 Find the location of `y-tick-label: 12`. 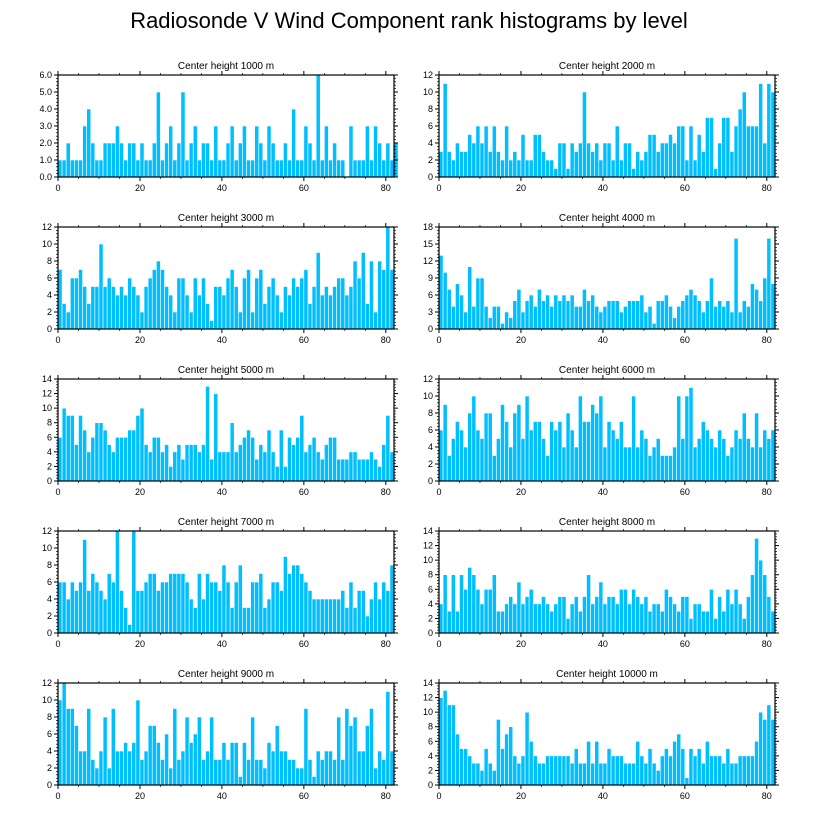

y-tick-label: 12 is located at coordinates (428, 379).